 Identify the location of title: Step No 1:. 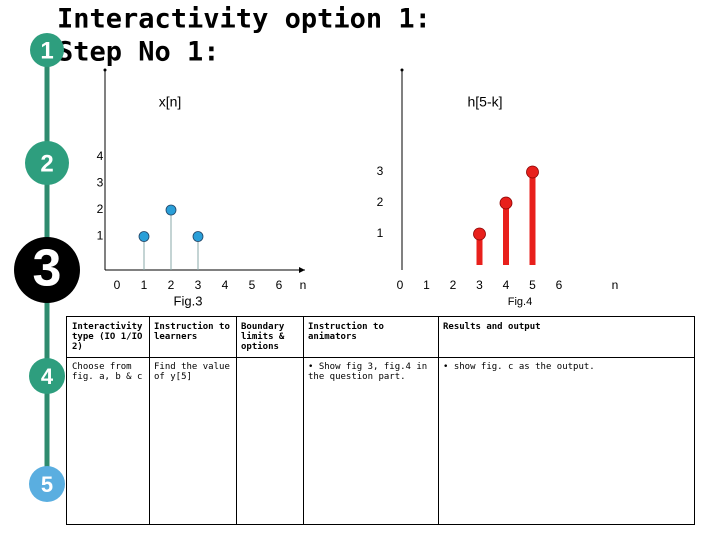
(138, 52).